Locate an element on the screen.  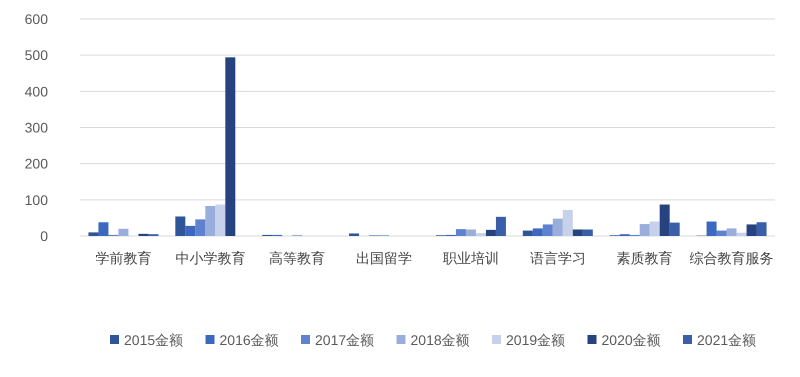
x-tick-label: 出国留学 is located at coordinates (384, 258).